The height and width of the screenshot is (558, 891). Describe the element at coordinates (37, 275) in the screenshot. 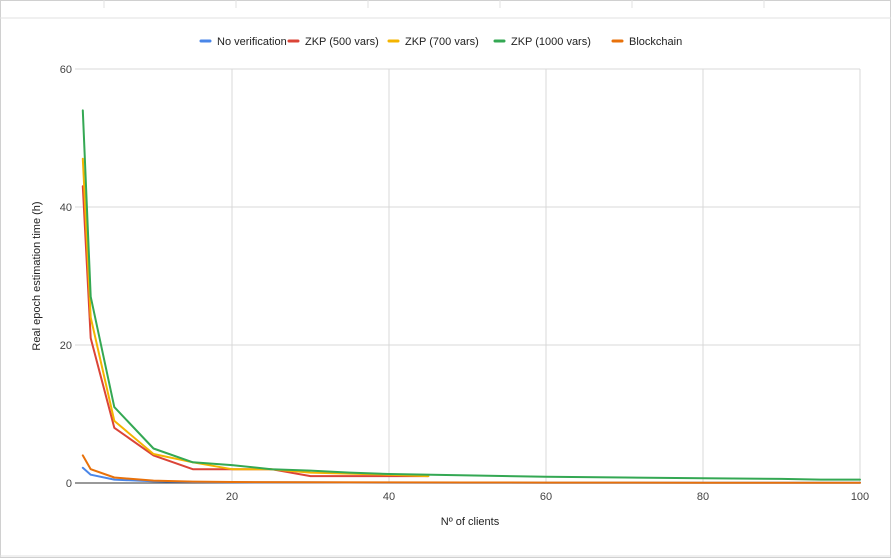

I see `y-axis-title: Real epoch estimation time (h)` at that location.